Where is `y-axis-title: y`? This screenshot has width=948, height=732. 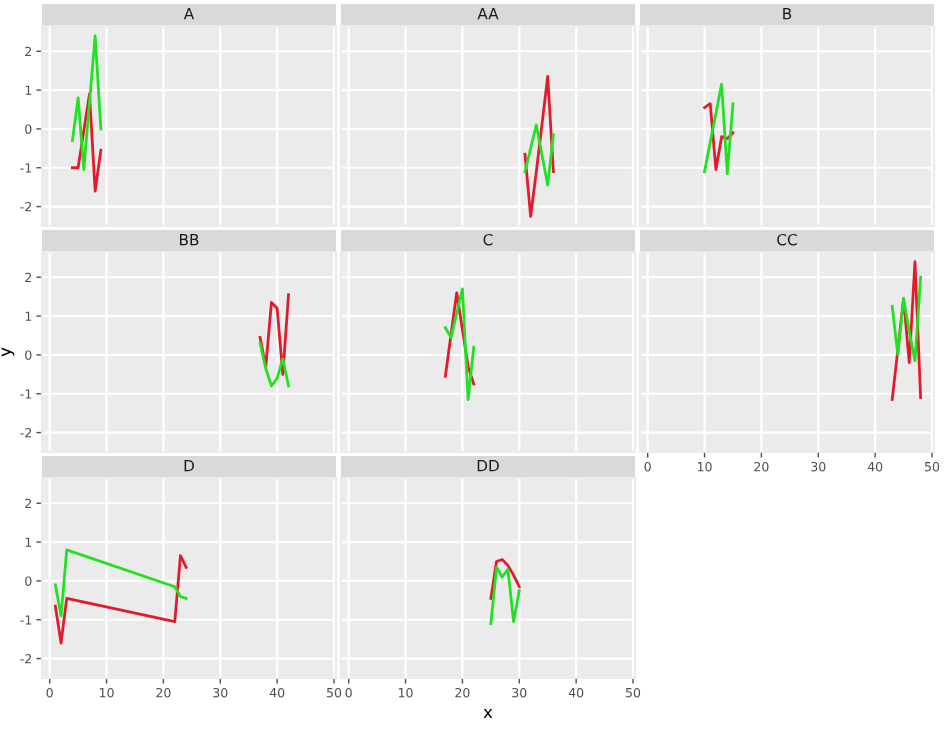
y-axis-title: y is located at coordinates (8, 352).